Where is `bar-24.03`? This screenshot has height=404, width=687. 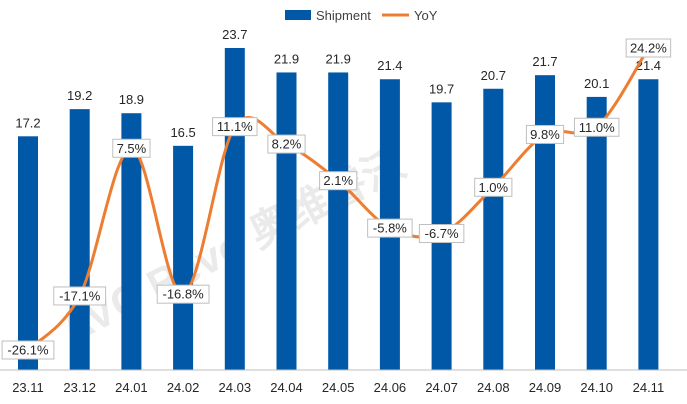
bar-24.03 is located at coordinates (234, 209).